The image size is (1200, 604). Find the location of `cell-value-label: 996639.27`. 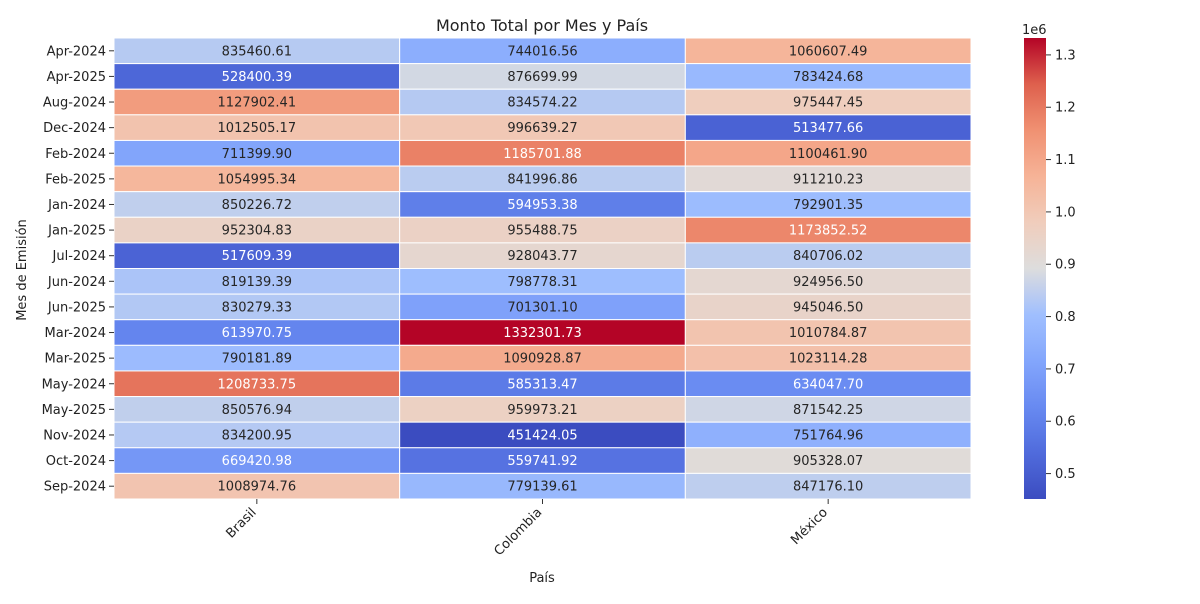

cell-value-label: 996639.27 is located at coordinates (542, 128).